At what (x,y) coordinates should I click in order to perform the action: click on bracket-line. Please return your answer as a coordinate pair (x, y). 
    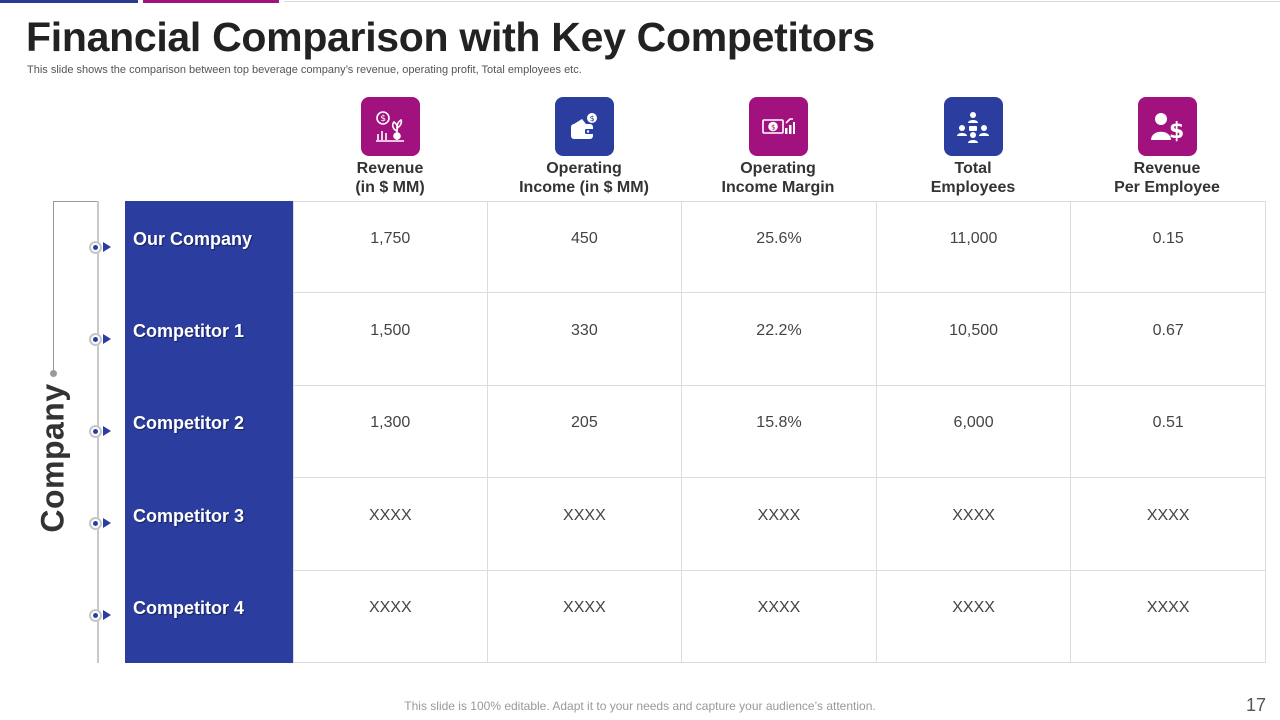
    Looking at the image, I should click on (75, 287).